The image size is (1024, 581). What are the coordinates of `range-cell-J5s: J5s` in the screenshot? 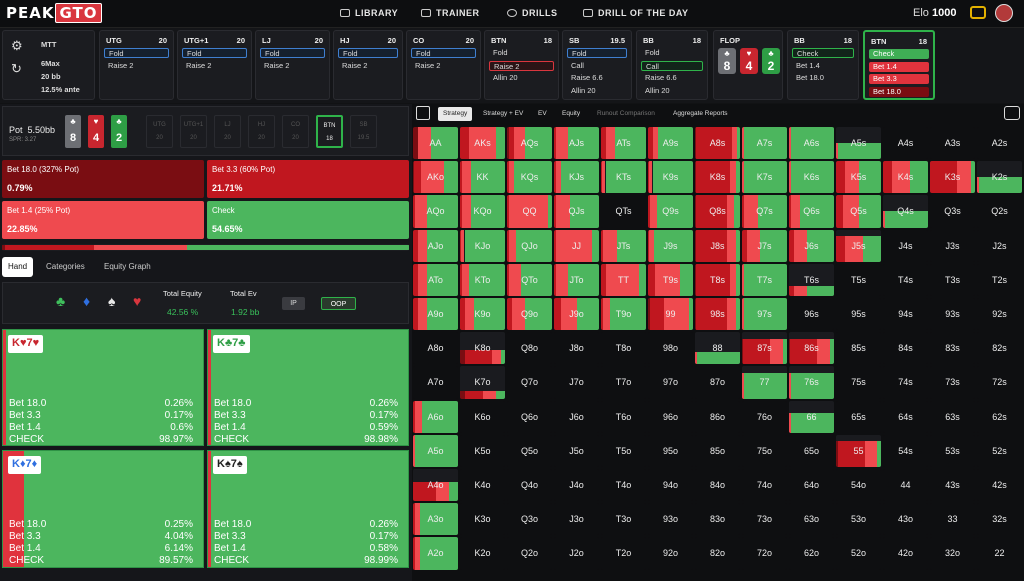 It's located at (858, 245).